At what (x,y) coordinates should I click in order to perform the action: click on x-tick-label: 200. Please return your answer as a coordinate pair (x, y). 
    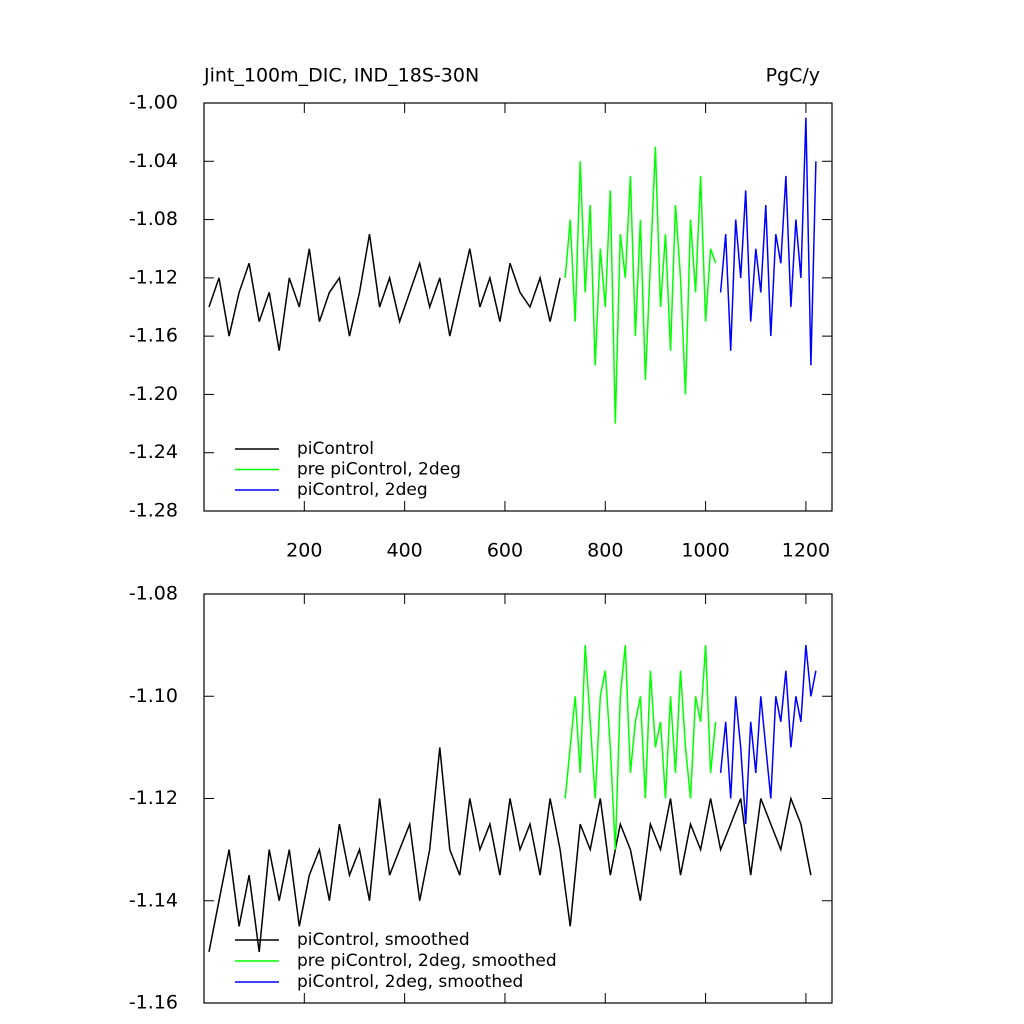
    Looking at the image, I should click on (304, 551).